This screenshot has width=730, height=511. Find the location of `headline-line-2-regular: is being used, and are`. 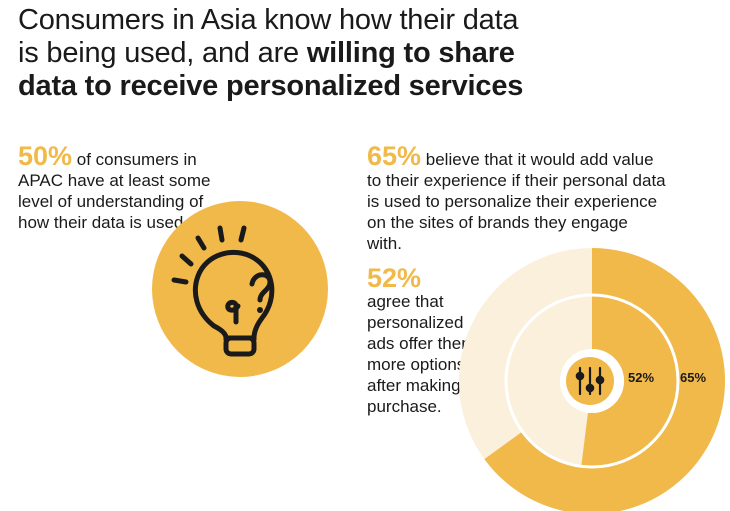

headline-line-2-regular: is being used, and are is located at coordinates (162, 53).